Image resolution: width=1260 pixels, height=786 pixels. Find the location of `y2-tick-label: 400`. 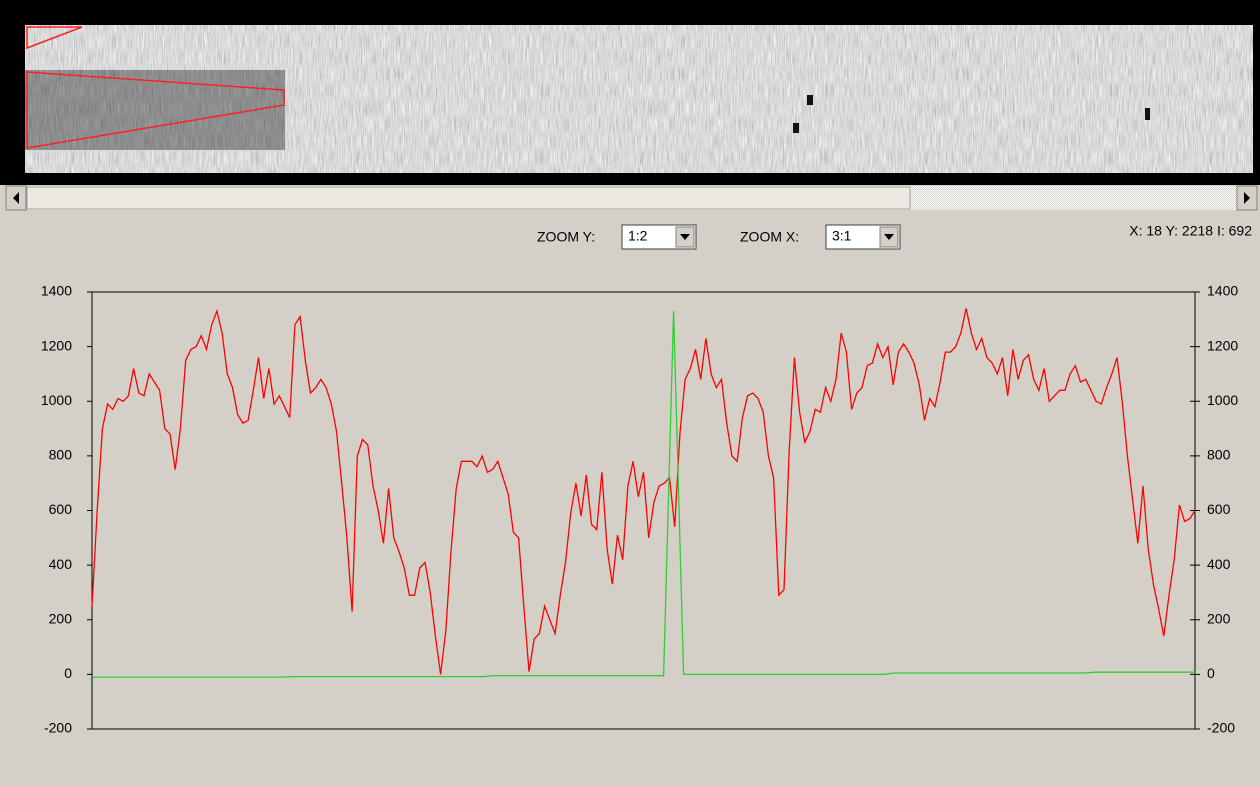

y2-tick-label: 400 is located at coordinates (1219, 564).